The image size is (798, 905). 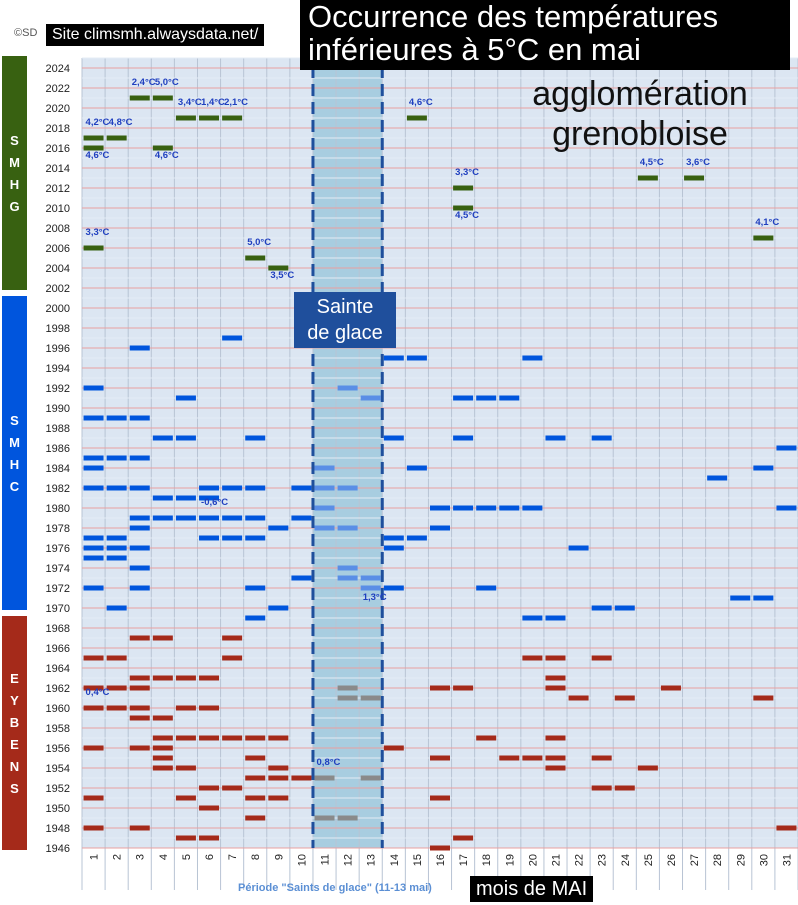 What do you see at coordinates (474, 49) in the screenshot?
I see `title-line-2: inférieures à 5°C en mai` at bounding box center [474, 49].